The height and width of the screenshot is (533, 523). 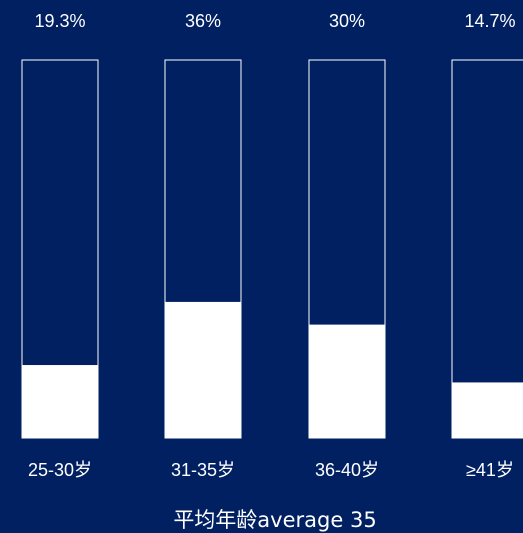 I want to click on category-label: ≥41岁, so click(x=490, y=470).